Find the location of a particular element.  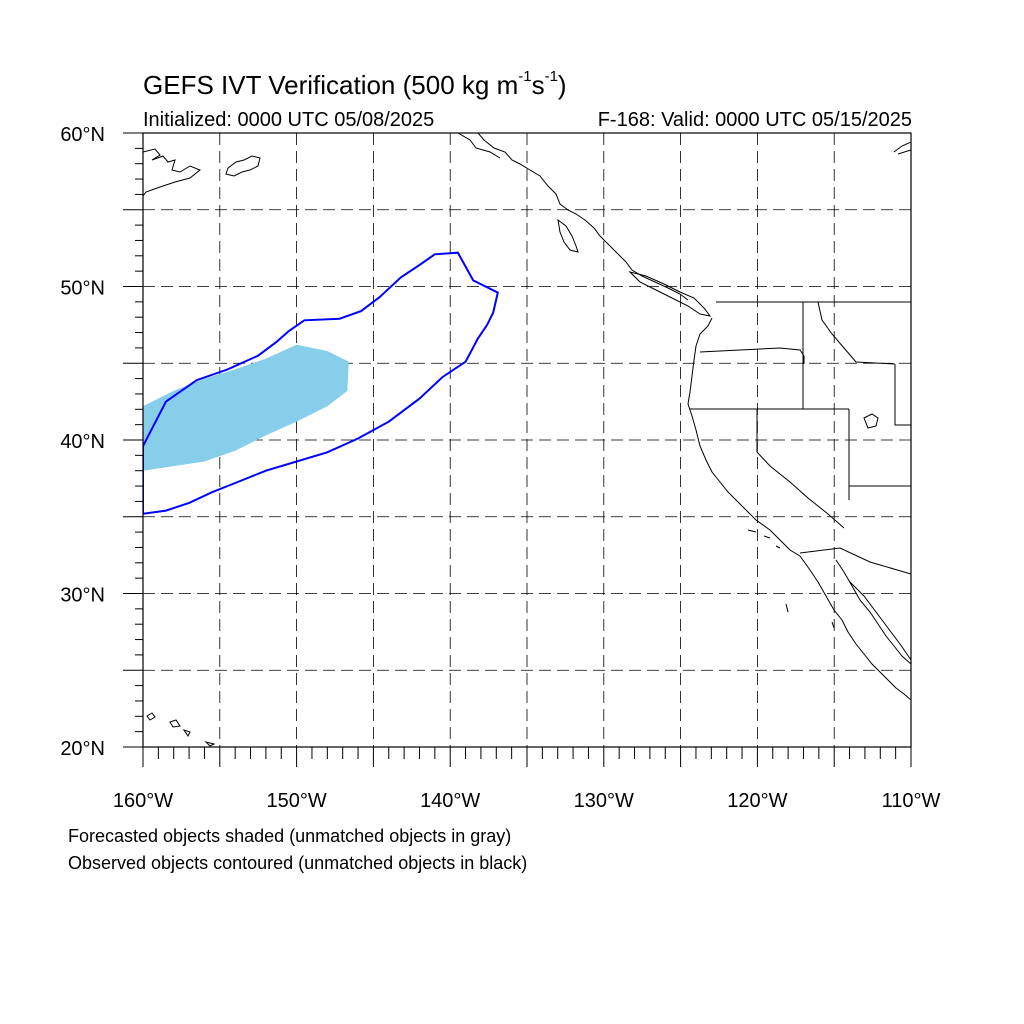

lon-tick-label: 160°W is located at coordinates (143, 801).